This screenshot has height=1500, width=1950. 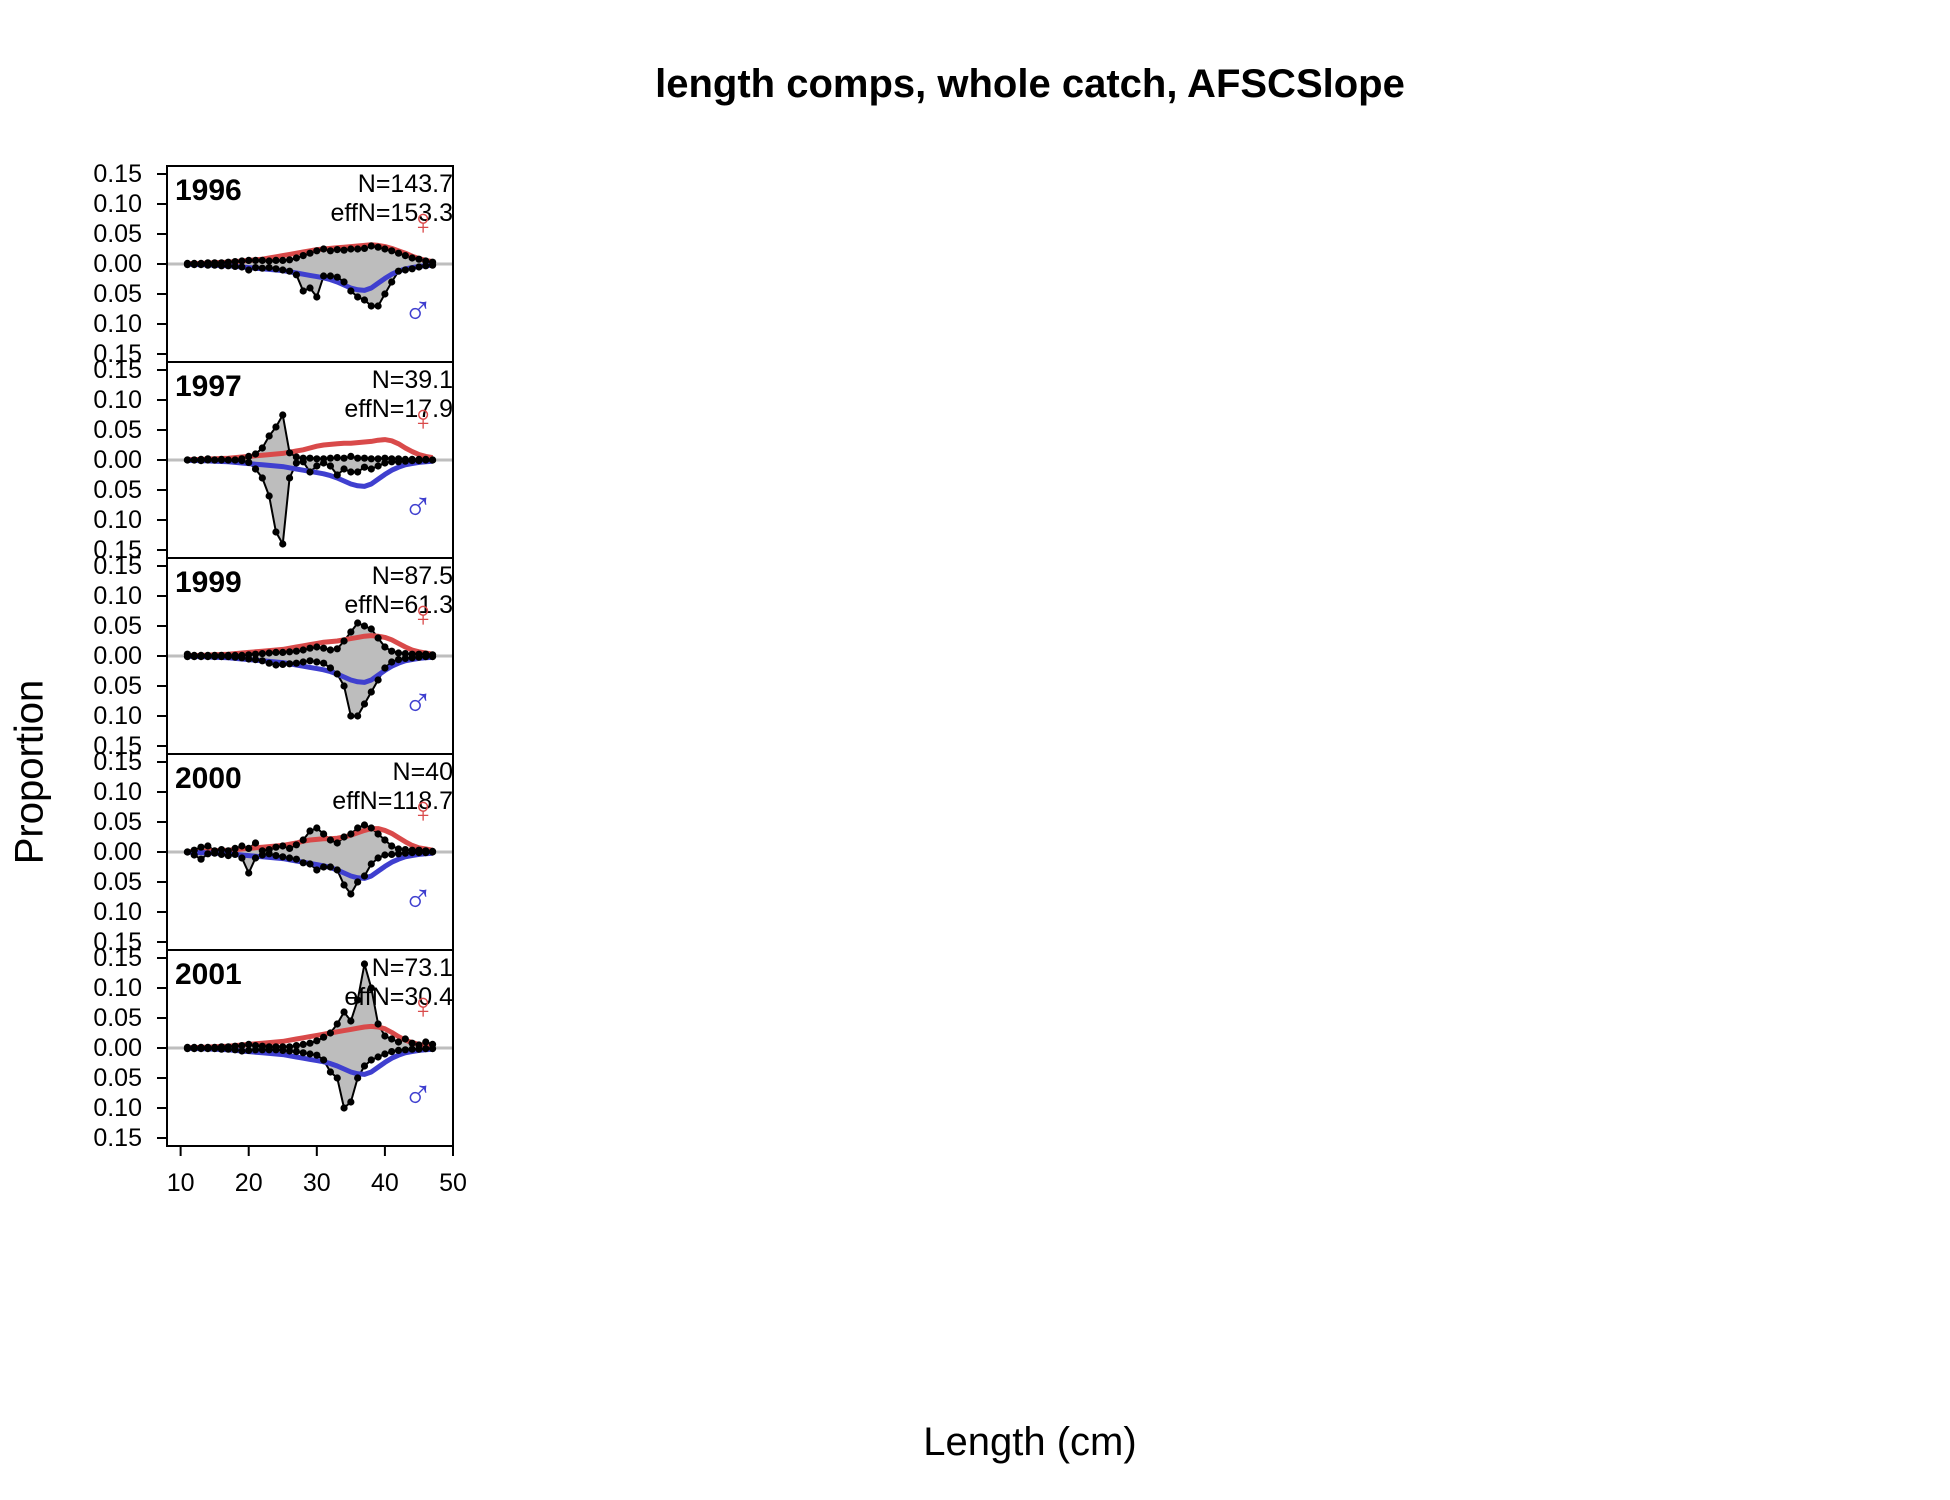 I want to click on panel-year-label: 1996, so click(x=208, y=190).